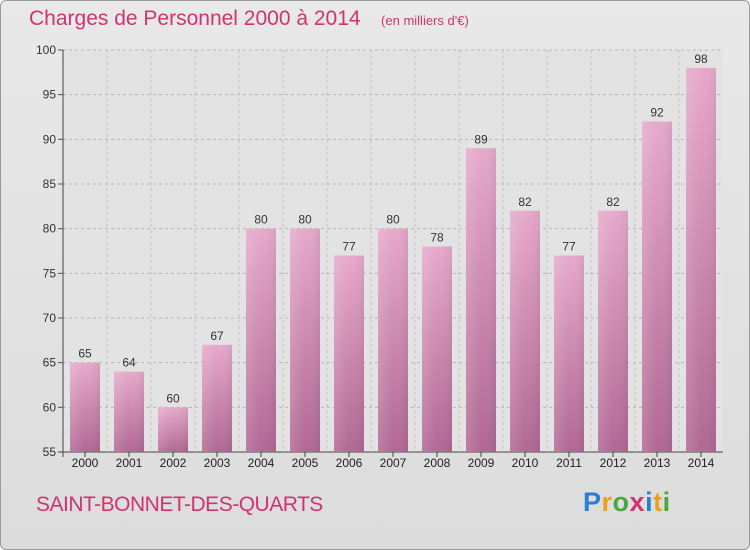 The width and height of the screenshot is (750, 550). Describe the element at coordinates (173, 429) in the screenshot. I see `bar-shine-2002` at that location.